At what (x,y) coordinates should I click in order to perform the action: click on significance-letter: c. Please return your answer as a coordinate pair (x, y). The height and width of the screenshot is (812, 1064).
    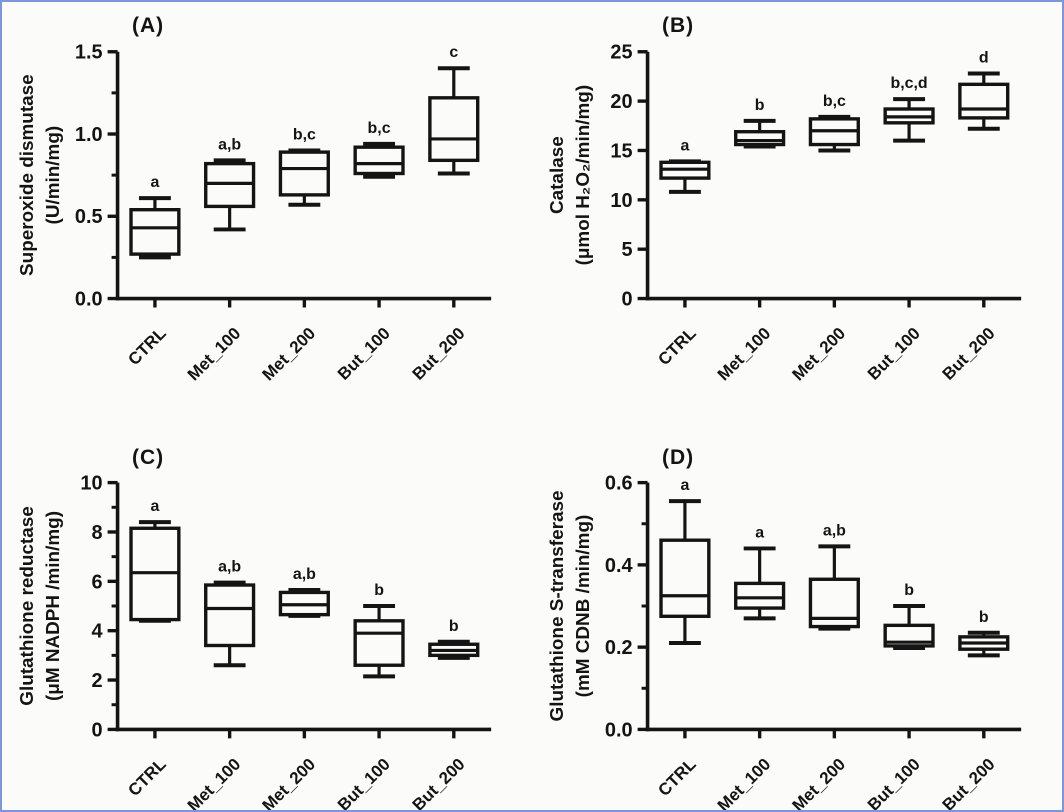
    Looking at the image, I should click on (453, 52).